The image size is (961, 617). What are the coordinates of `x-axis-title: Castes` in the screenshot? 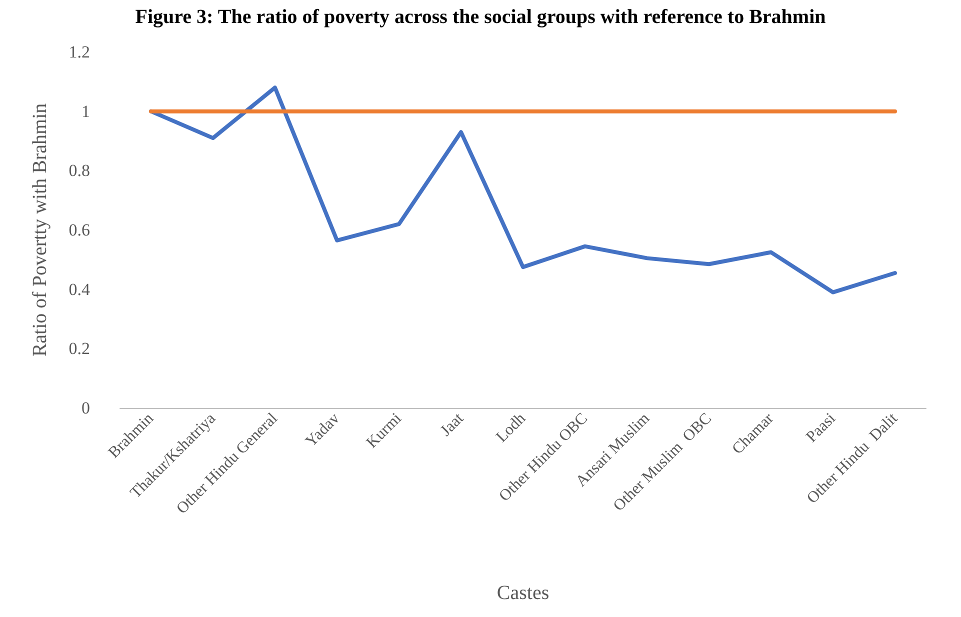 It's located at (523, 593).